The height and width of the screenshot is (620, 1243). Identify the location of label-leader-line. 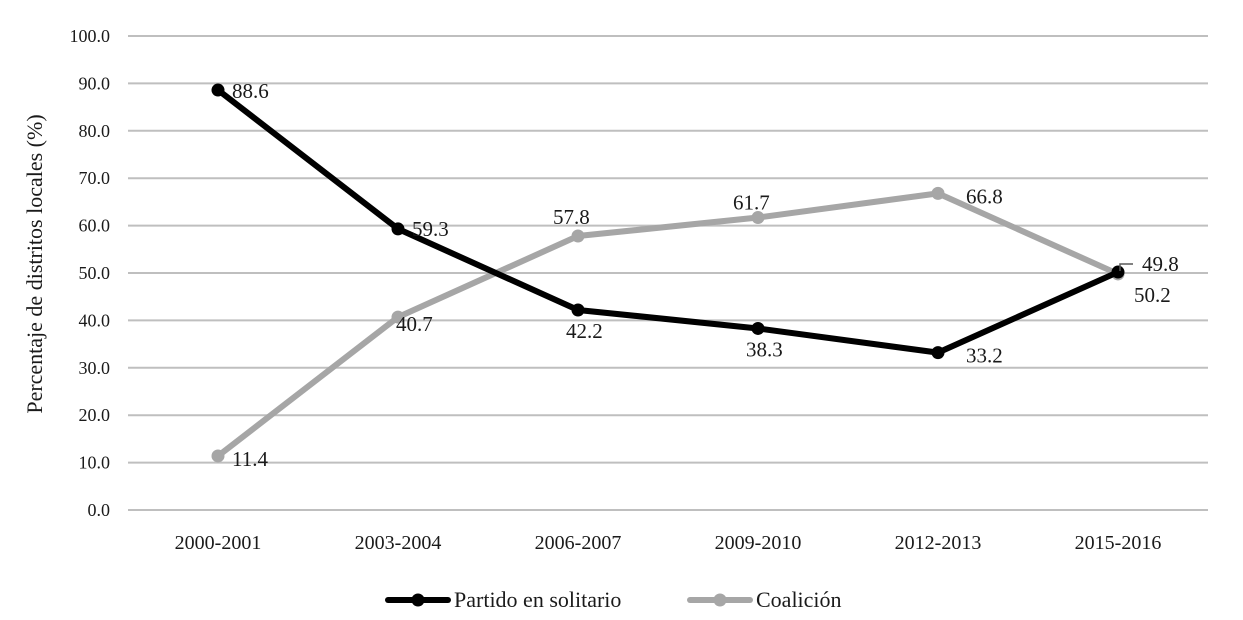
(1126, 267).